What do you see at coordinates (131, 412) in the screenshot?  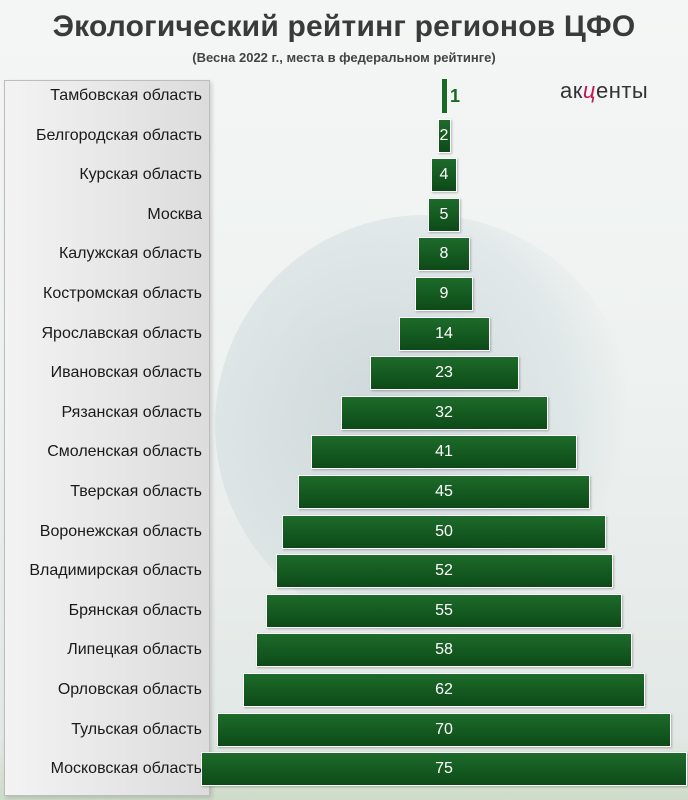 I see `category-label: Рязанская область` at bounding box center [131, 412].